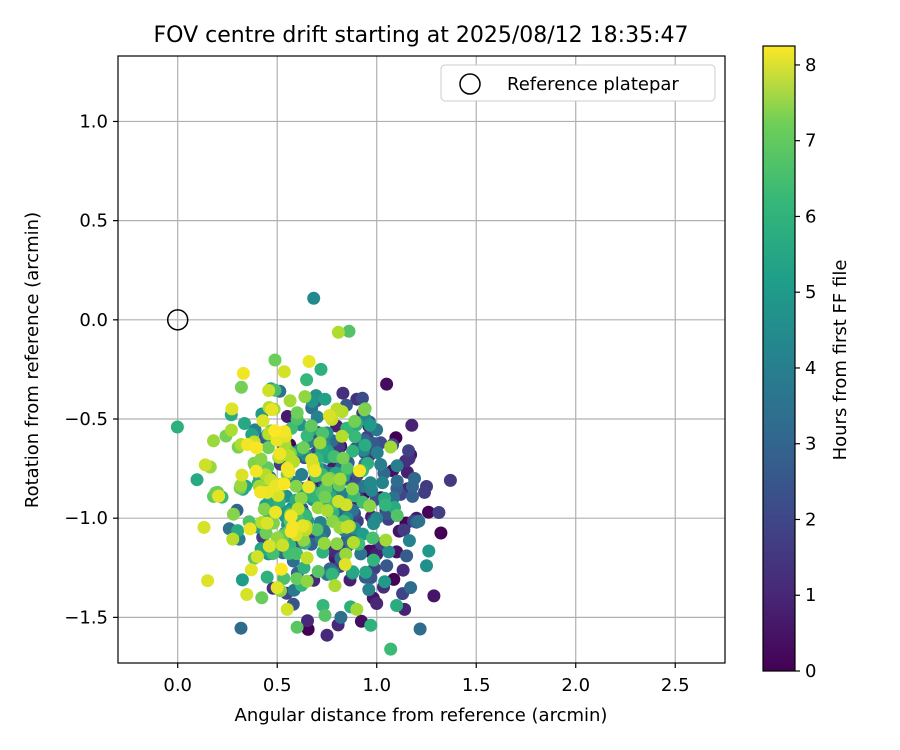  What do you see at coordinates (810, 65) in the screenshot?
I see `colorbar-tick-label: 8` at bounding box center [810, 65].